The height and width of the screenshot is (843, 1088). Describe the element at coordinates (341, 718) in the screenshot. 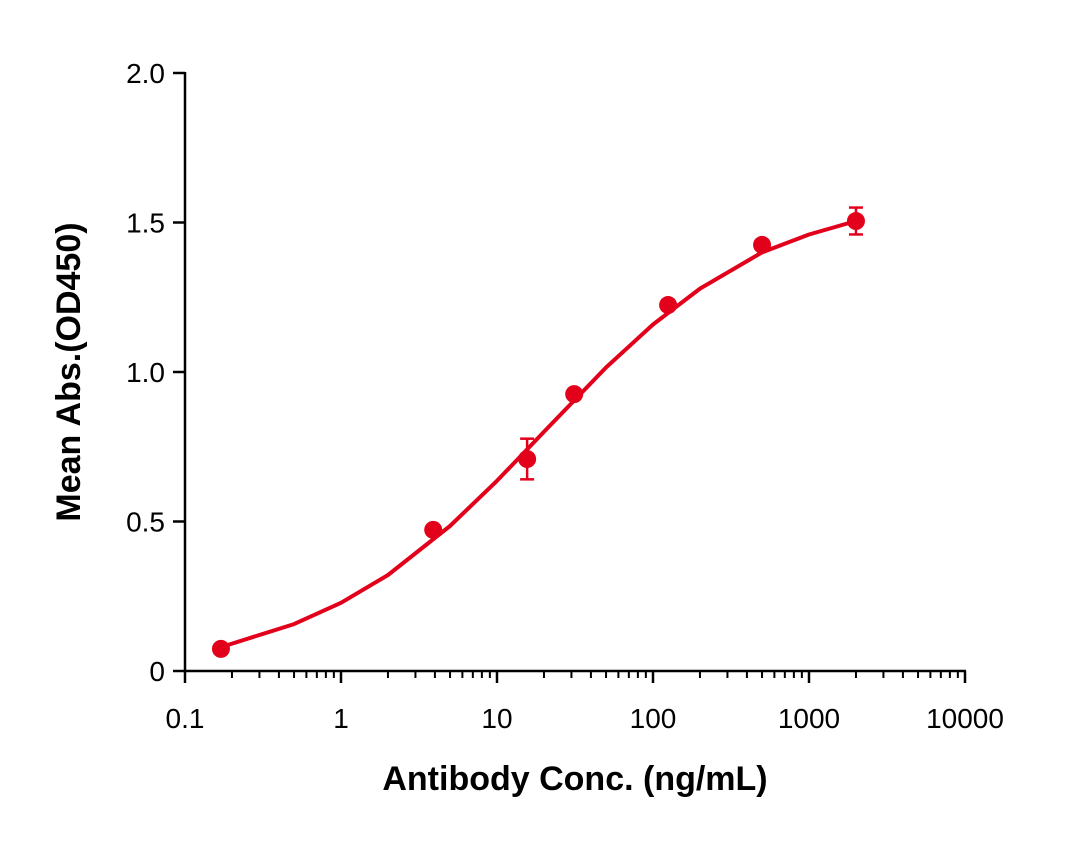

I see `x-tick-label: 1` at that location.